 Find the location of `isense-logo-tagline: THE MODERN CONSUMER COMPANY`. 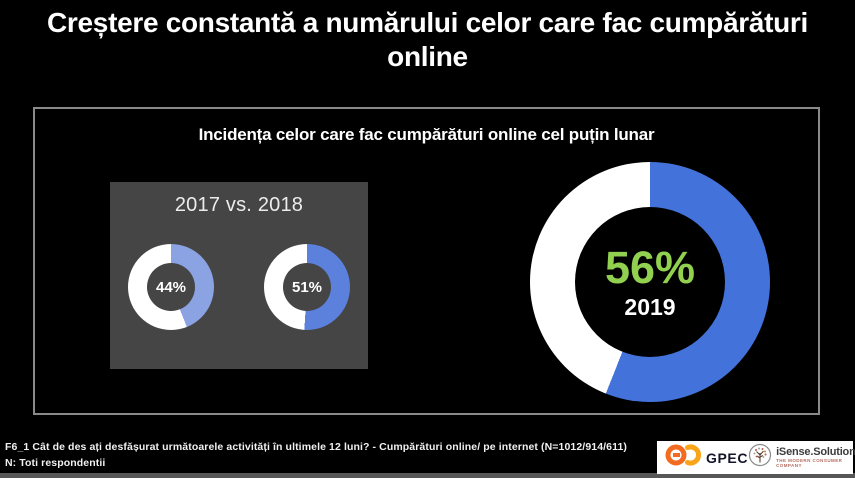

isense-logo-tagline: THE MODERN CONSUMER COMPANY is located at coordinates (809, 463).